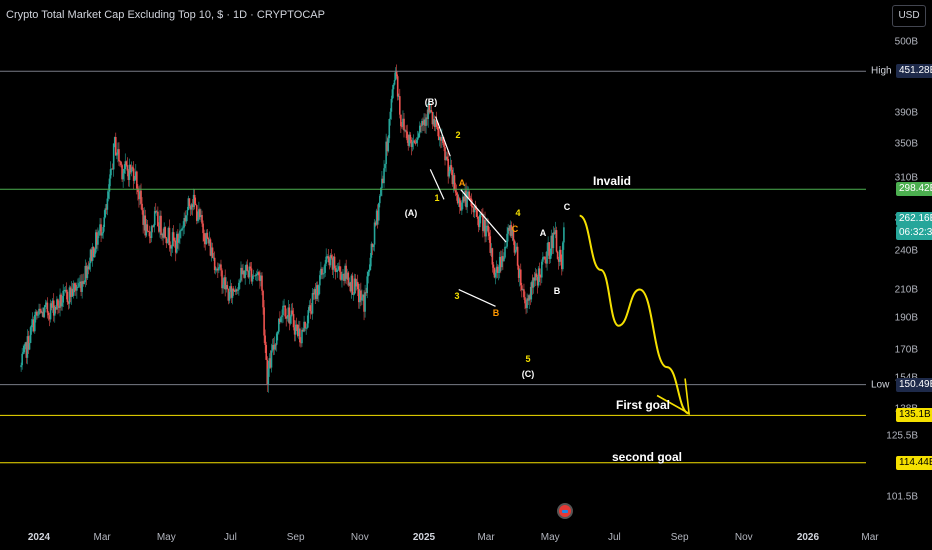 The width and height of the screenshot is (932, 550). I want to click on x-tick-label: Mar, so click(102, 537).